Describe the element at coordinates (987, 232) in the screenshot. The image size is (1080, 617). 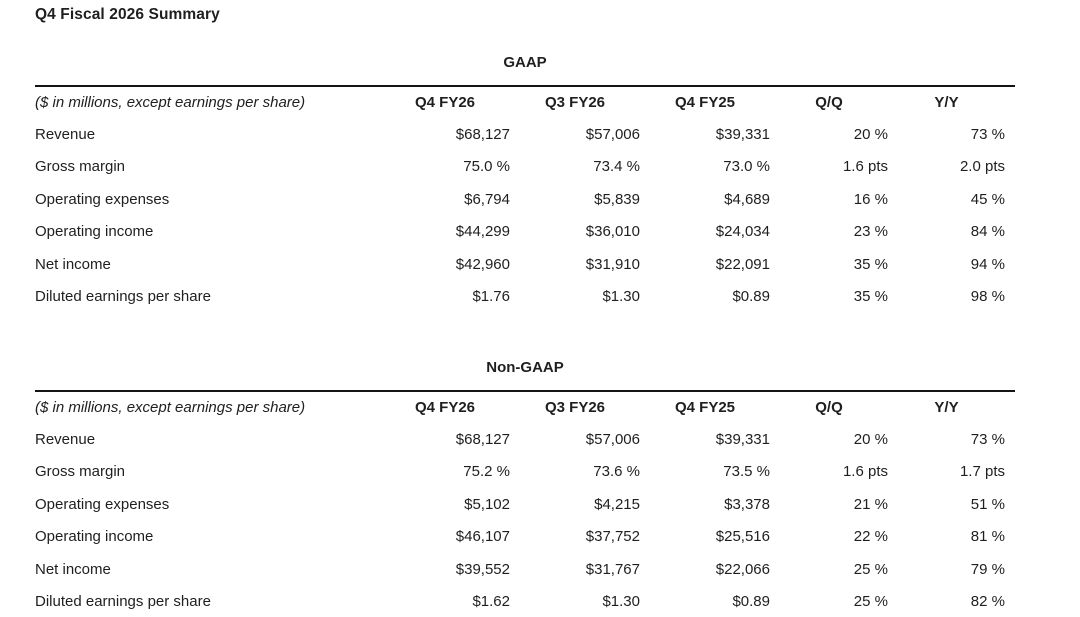
I see `cell-value: 84 %` at that location.